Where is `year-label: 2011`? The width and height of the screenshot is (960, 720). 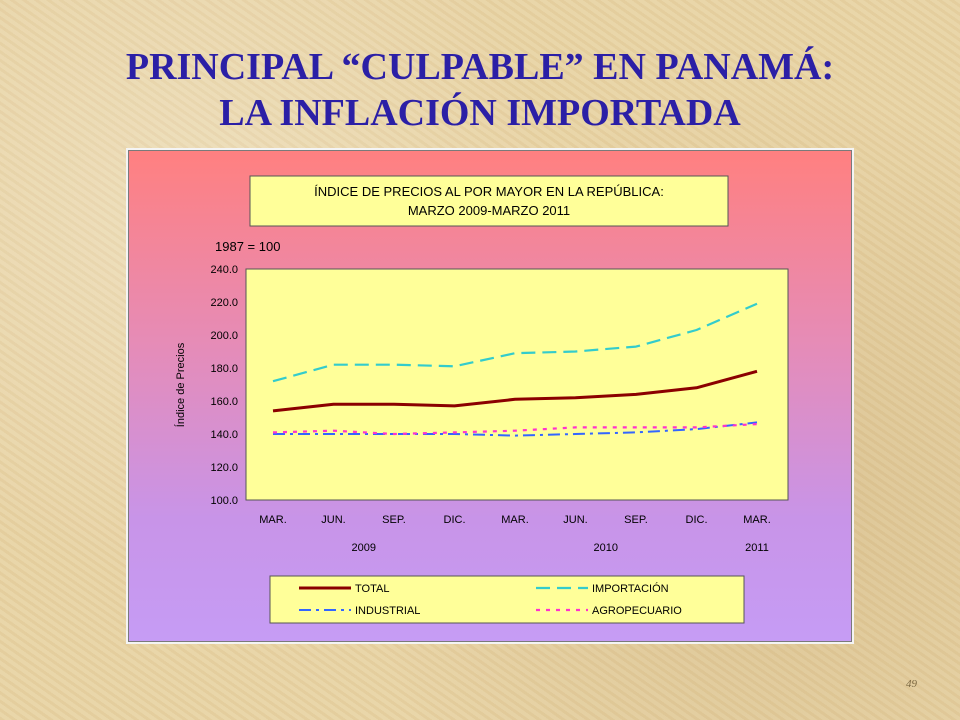 year-label: 2011 is located at coordinates (757, 548).